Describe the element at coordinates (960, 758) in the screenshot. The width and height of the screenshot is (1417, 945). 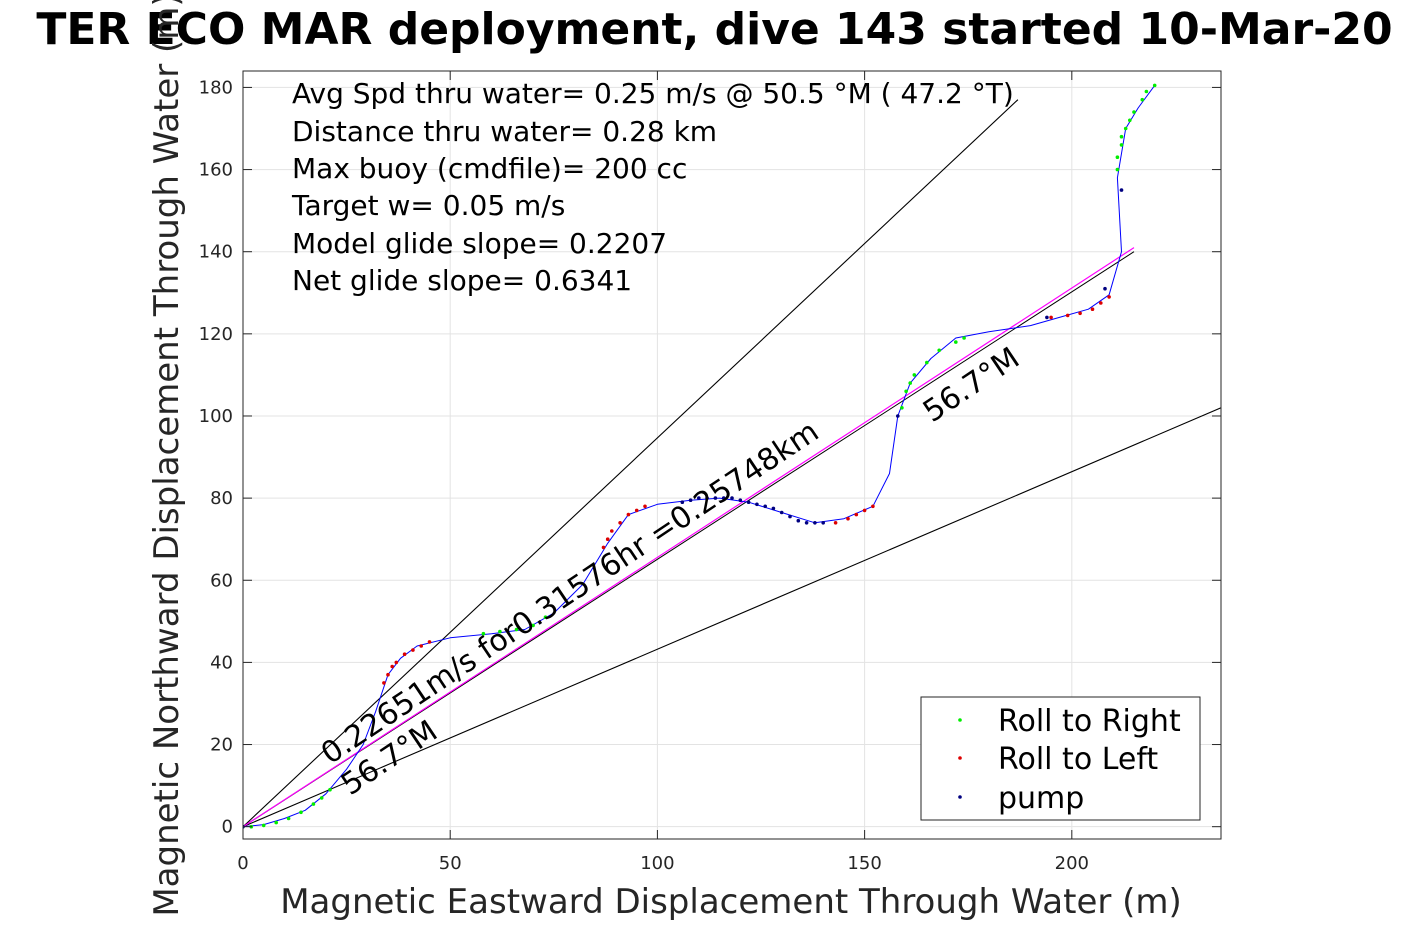
I see `legend-marker-roll-left` at that location.